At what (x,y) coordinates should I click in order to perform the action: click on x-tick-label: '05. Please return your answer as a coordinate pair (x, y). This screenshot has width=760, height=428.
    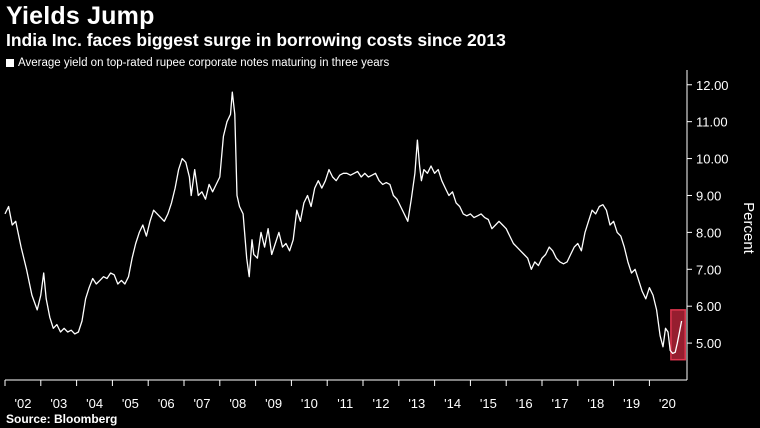
    Looking at the image, I should click on (130, 403).